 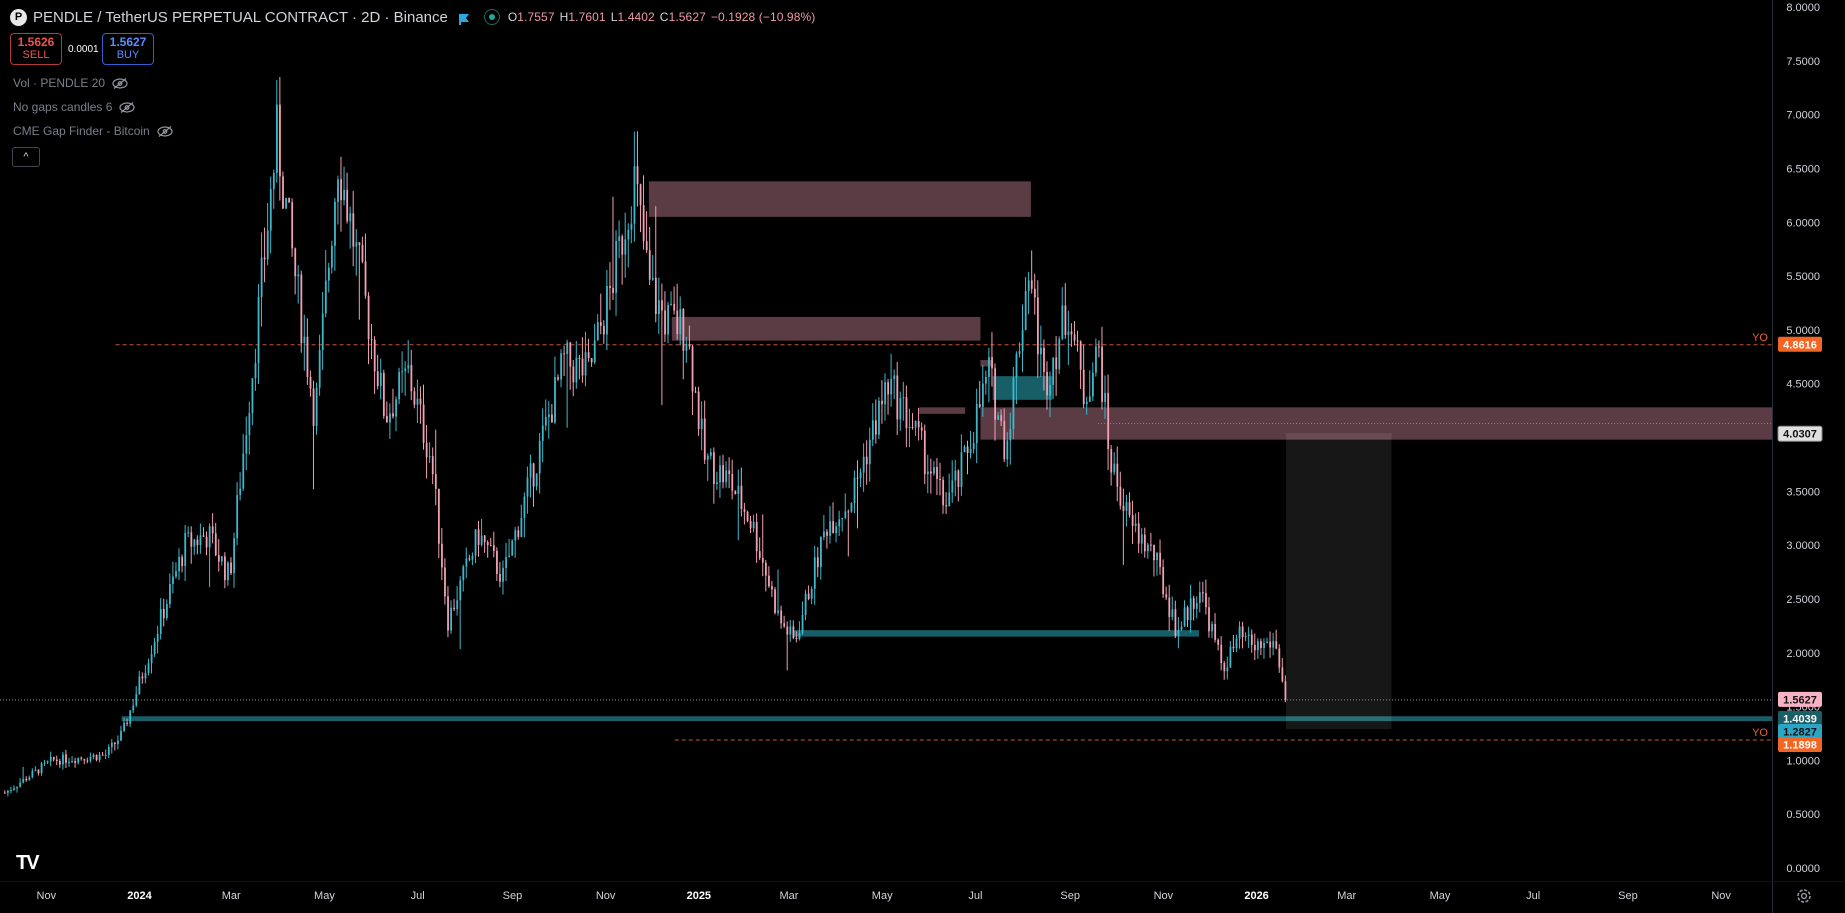 What do you see at coordinates (26, 157) in the screenshot?
I see `collapse-indicators-button: ^` at bounding box center [26, 157].